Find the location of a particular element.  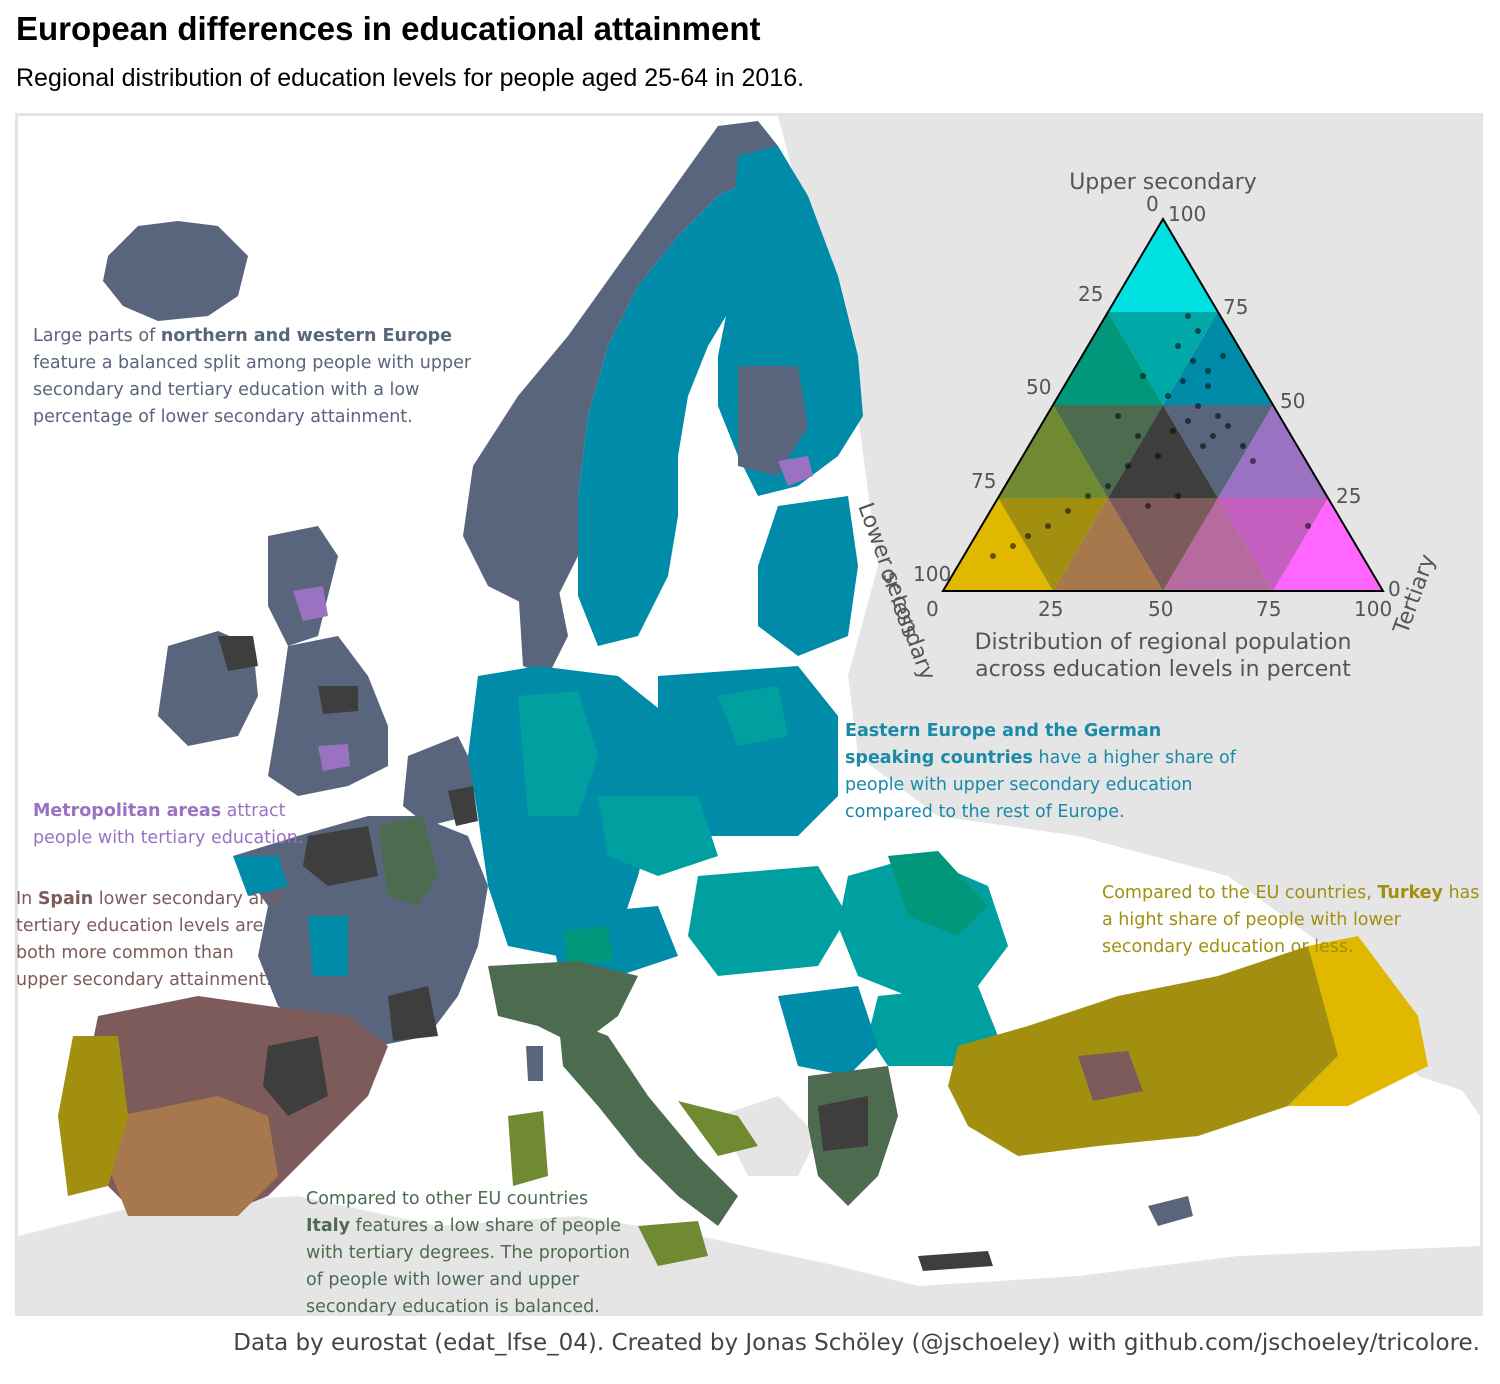

romania-green-region is located at coordinates (938, 893).